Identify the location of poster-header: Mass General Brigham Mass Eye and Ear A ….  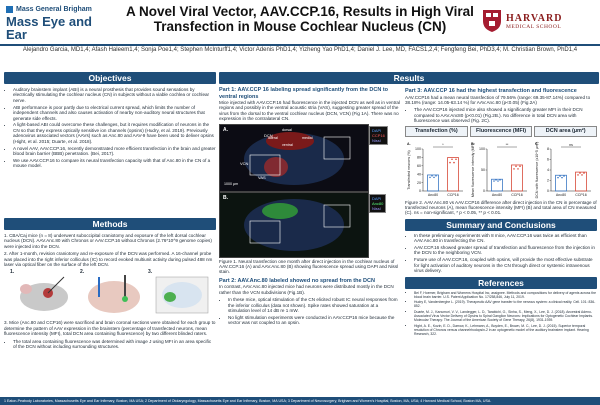
(300, 23).